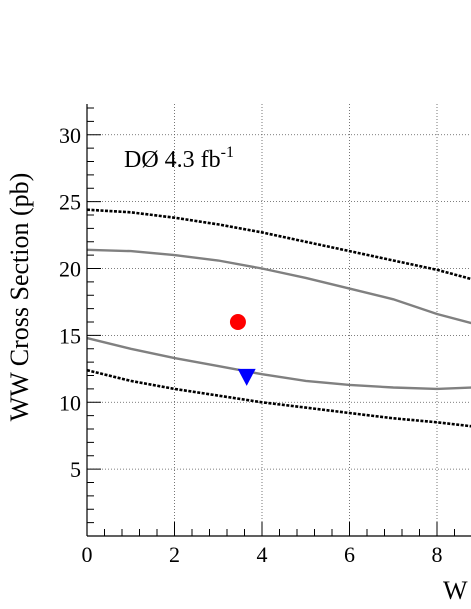  What do you see at coordinates (70, 202) in the screenshot?
I see `y-tick-label: 25` at bounding box center [70, 202].